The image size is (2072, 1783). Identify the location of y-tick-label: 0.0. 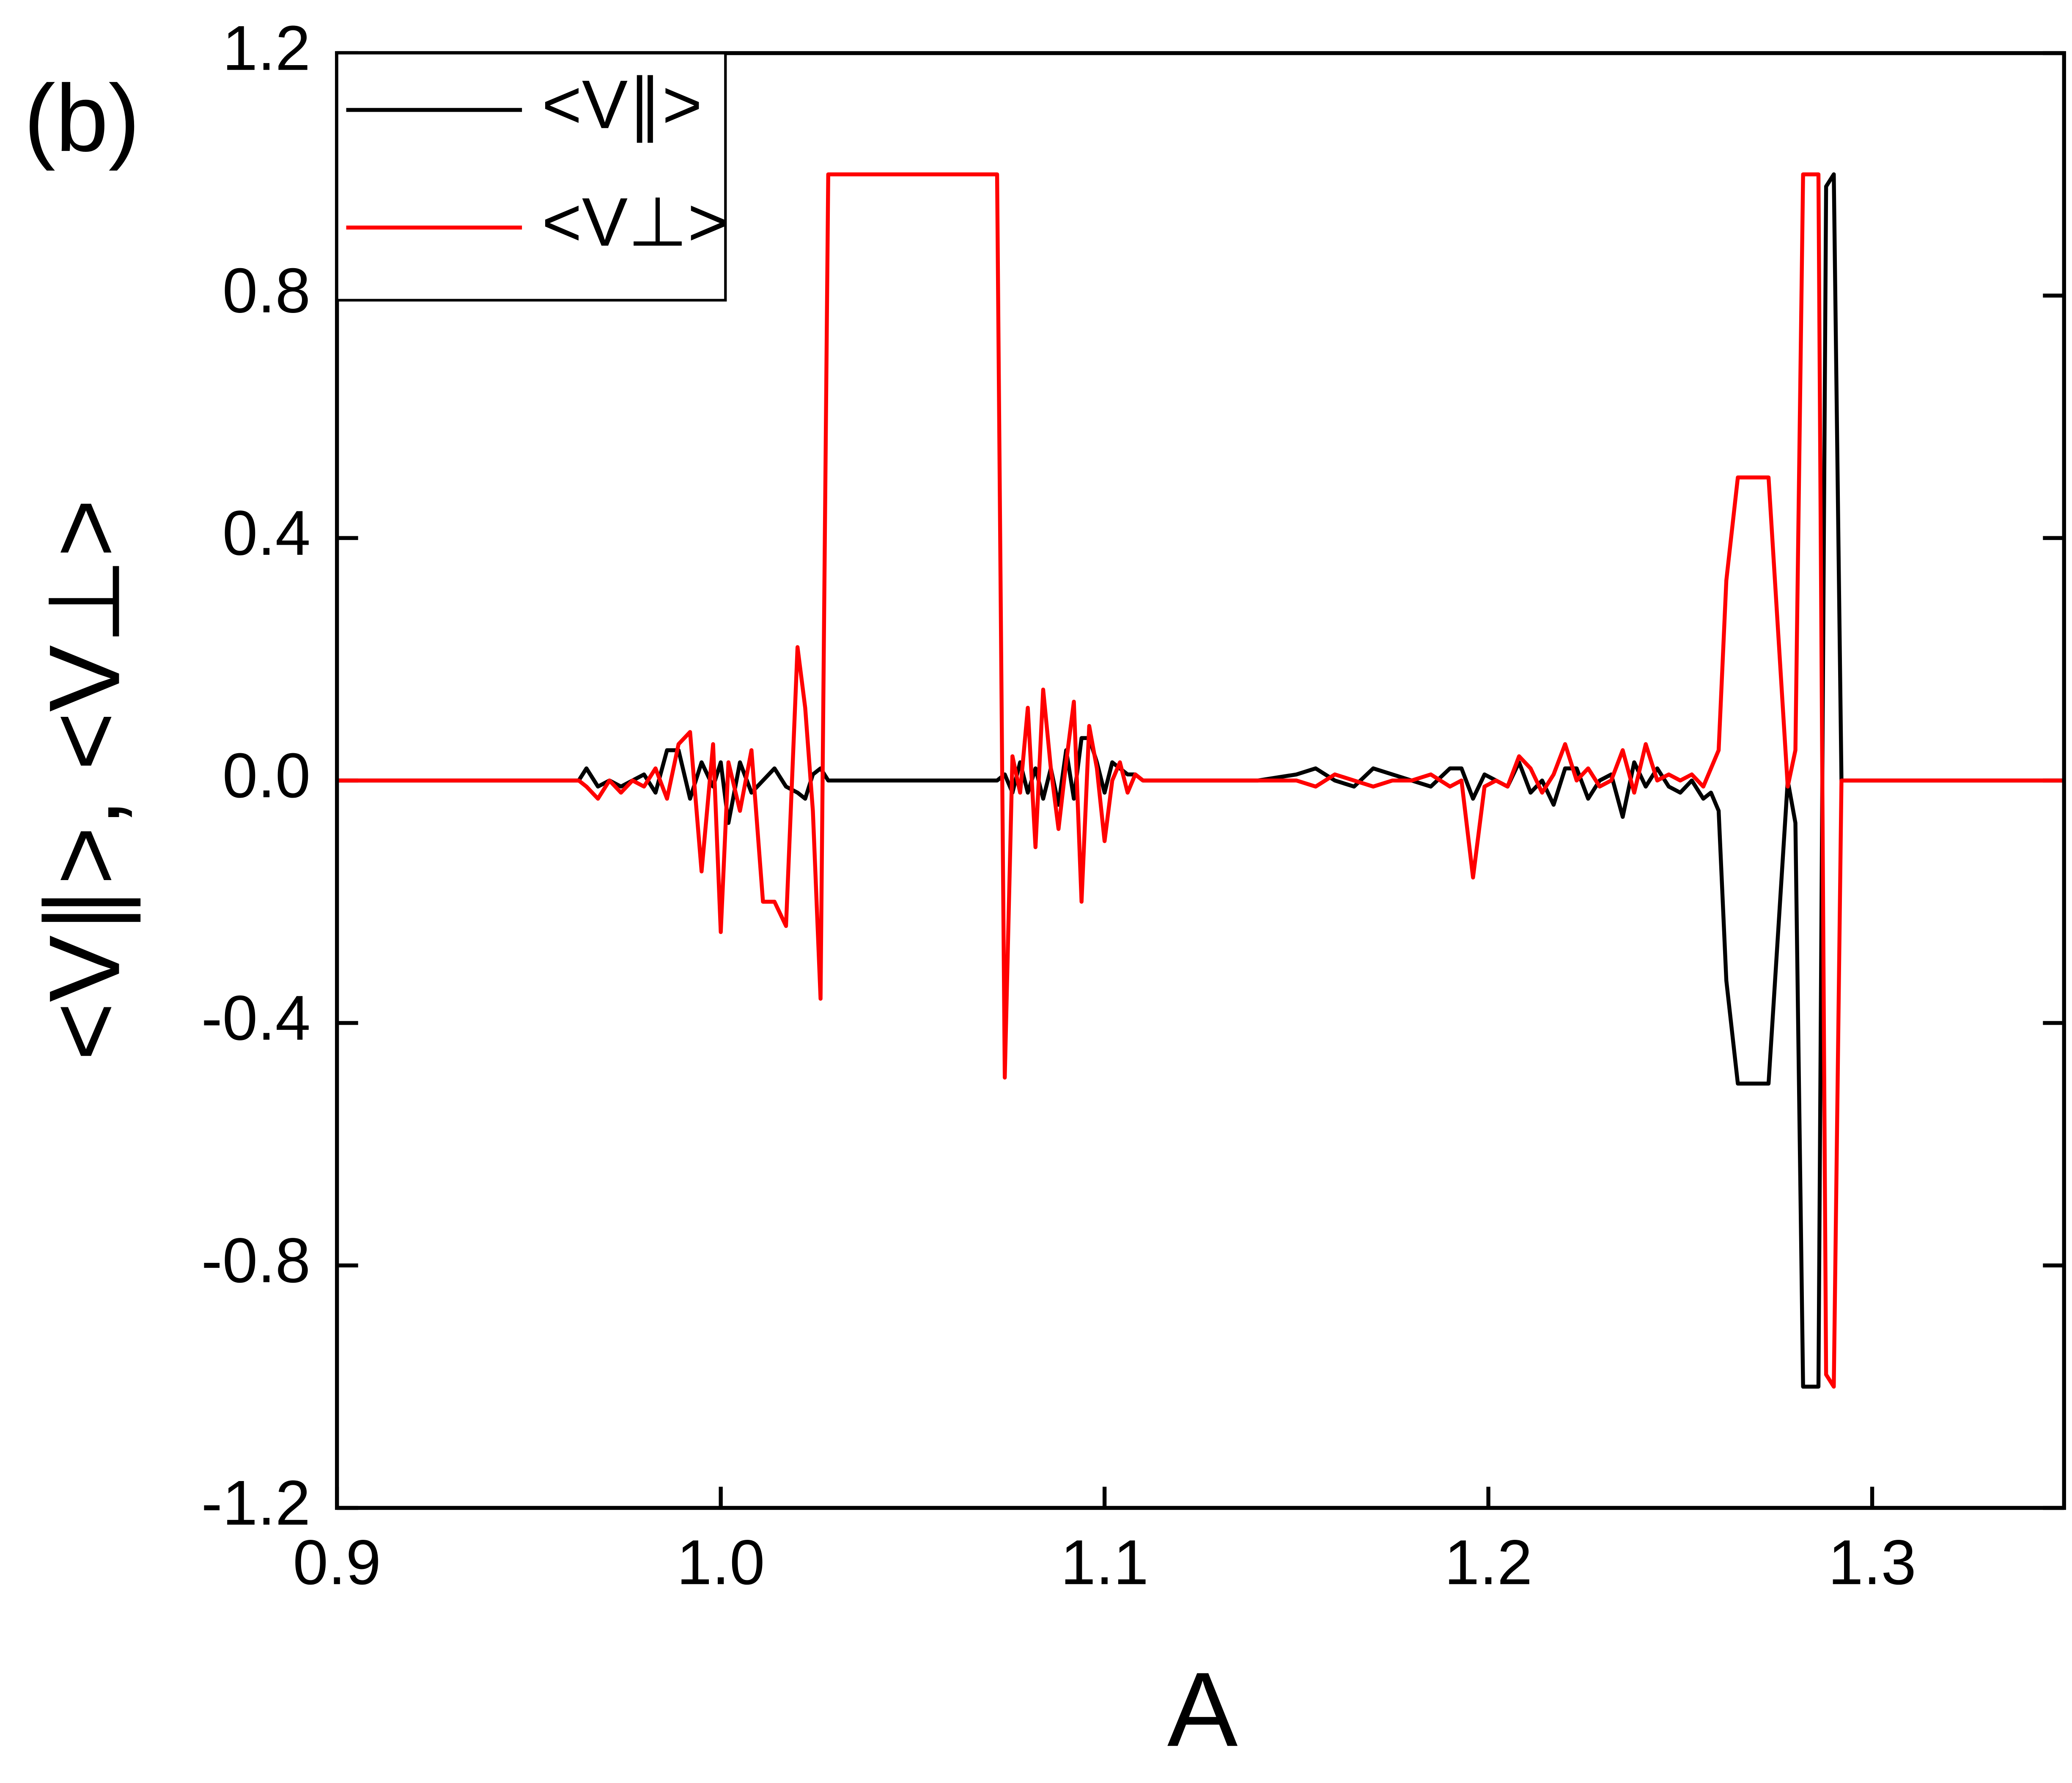
(266, 776).